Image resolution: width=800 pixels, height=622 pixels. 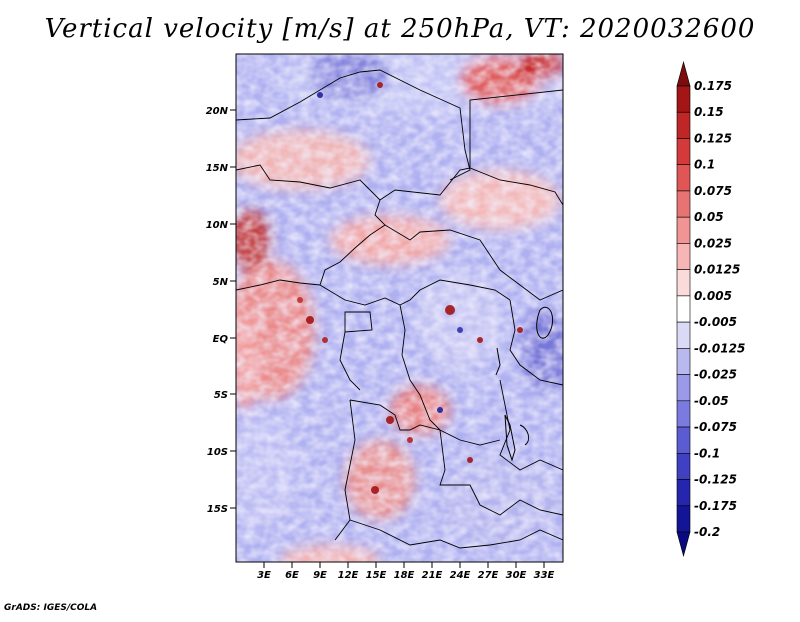 What do you see at coordinates (51, 608) in the screenshot?
I see `grads-credit: GrADS: IGES/COLA` at bounding box center [51, 608].